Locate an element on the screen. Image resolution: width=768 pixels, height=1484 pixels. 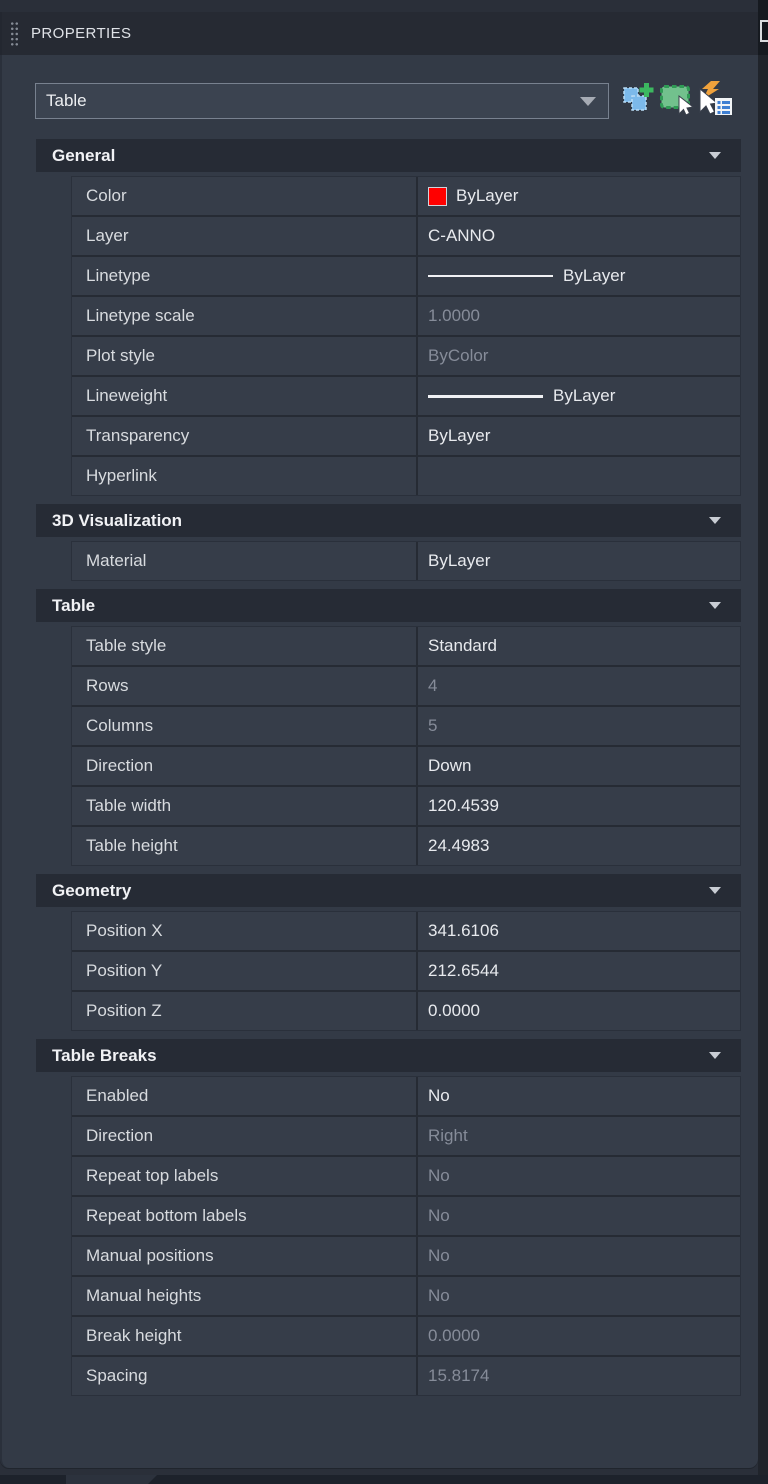
section-header-table: Table is located at coordinates (388, 605).